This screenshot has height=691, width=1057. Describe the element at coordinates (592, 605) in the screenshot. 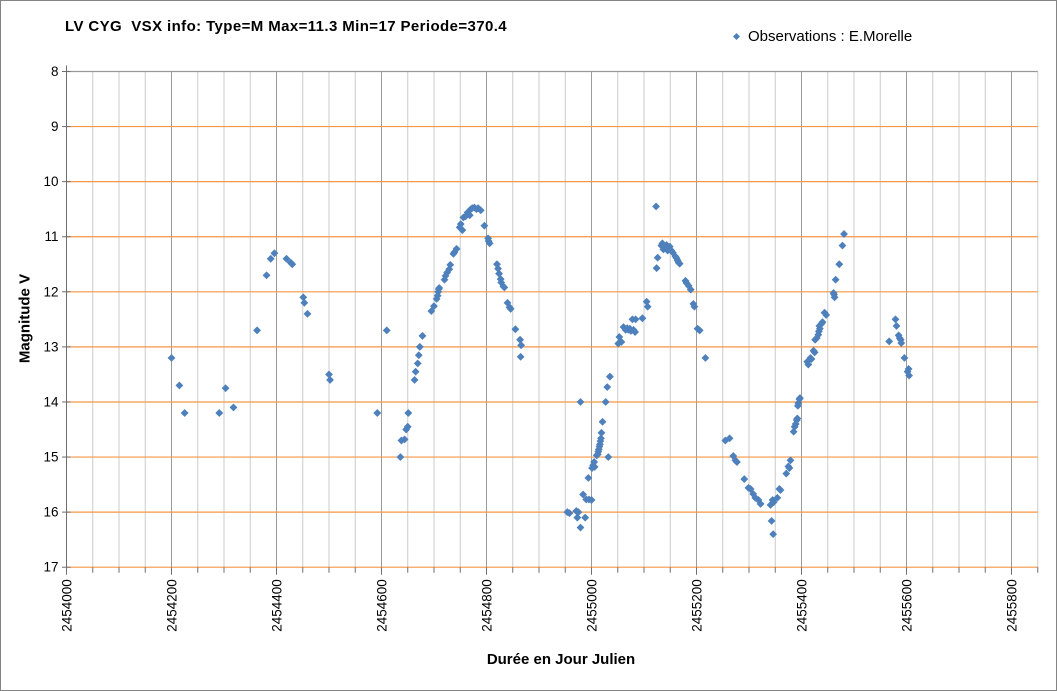

I see `svg-text: 2455000` at that location.